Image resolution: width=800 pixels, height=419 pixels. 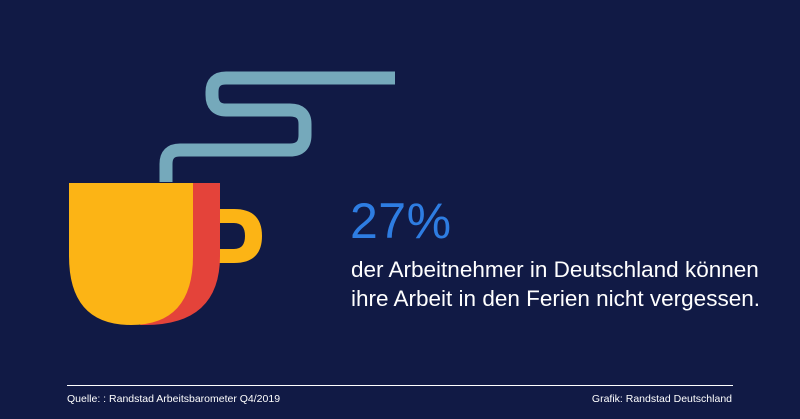 What do you see at coordinates (400, 385) in the screenshot?
I see `footer-divider` at bounding box center [400, 385].